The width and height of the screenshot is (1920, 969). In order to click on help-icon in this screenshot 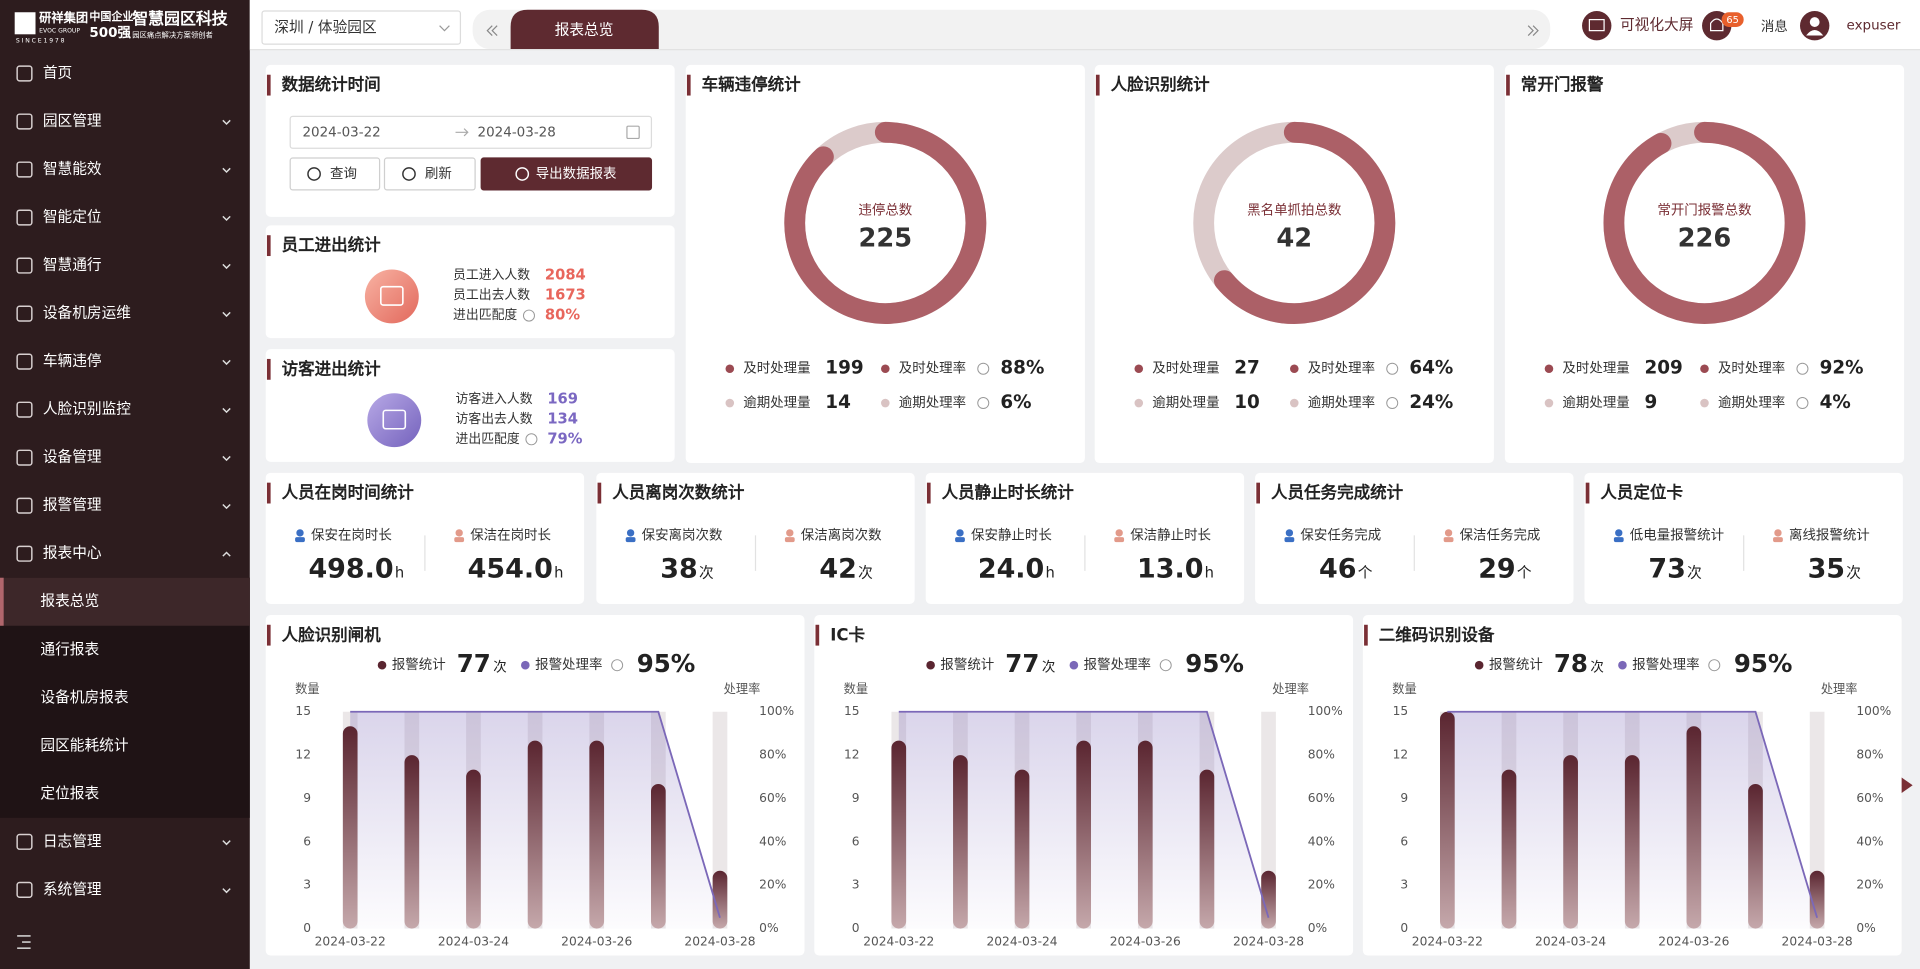, I will do `click(617, 665)`.